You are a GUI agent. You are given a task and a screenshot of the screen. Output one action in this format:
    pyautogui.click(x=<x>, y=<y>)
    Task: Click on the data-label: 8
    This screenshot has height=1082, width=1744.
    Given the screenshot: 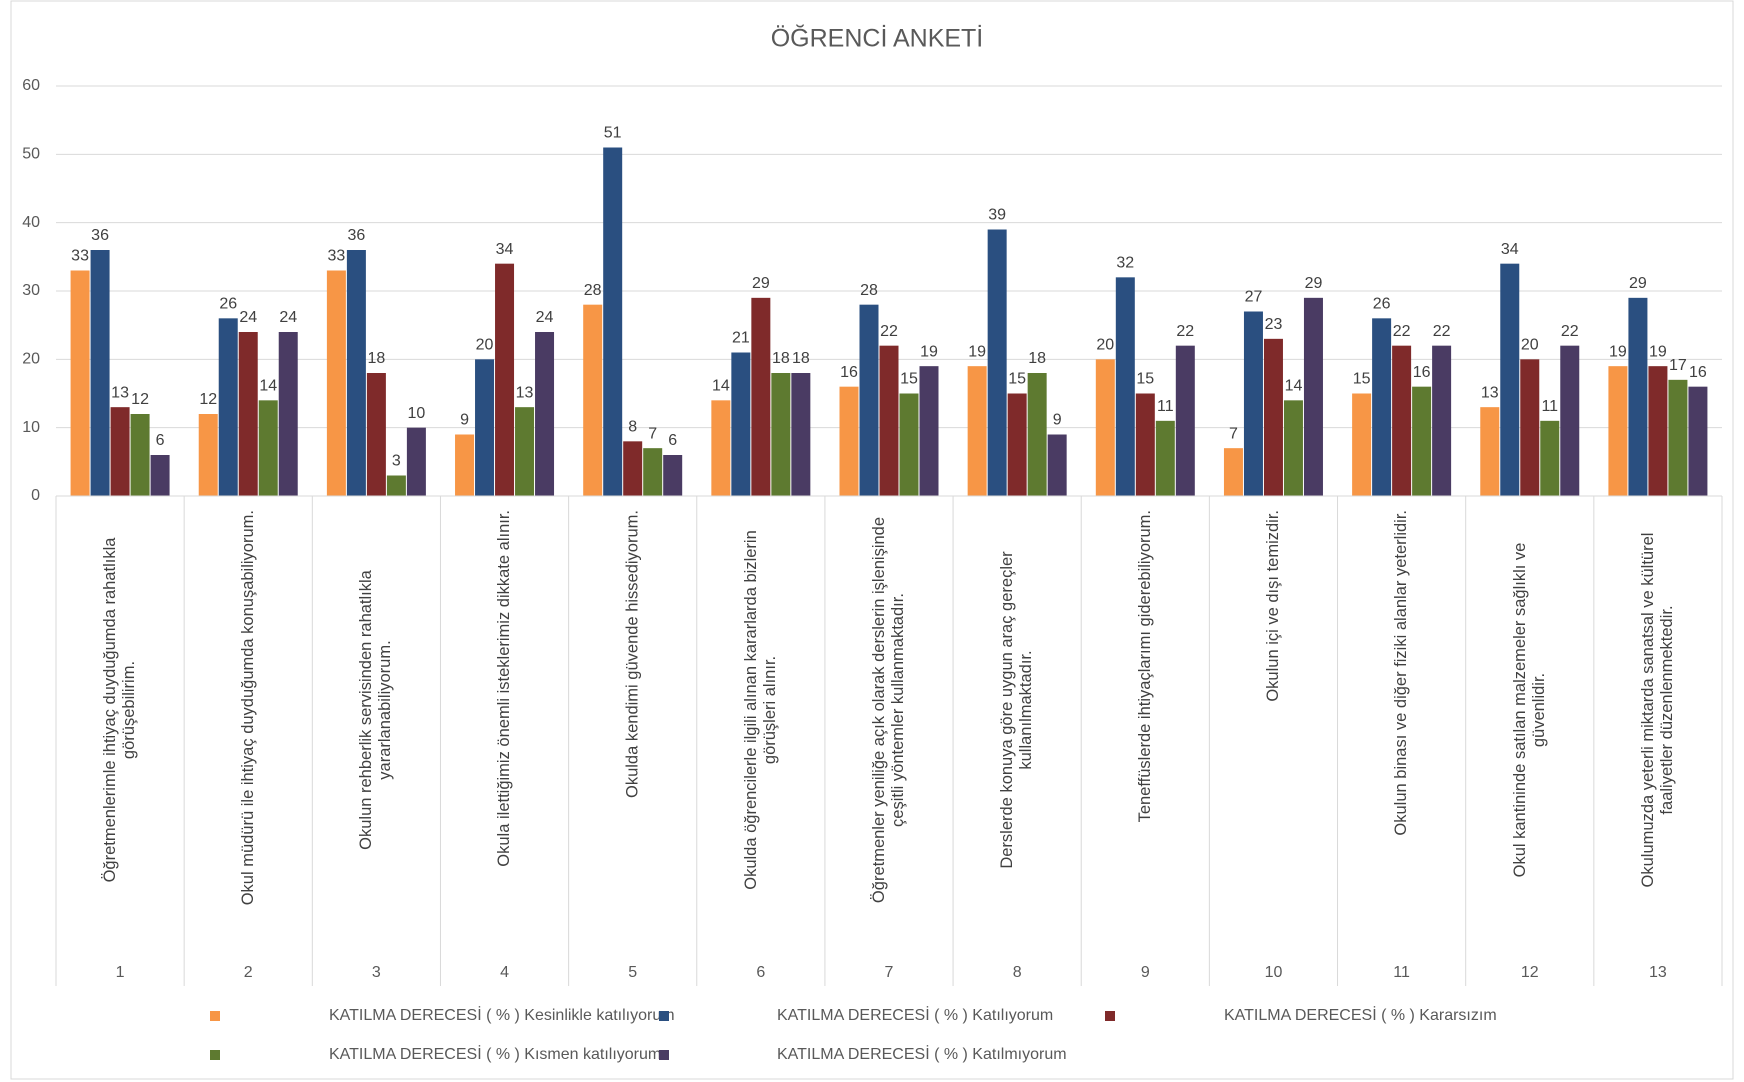 What is the action you would take?
    pyautogui.click(x=632, y=427)
    